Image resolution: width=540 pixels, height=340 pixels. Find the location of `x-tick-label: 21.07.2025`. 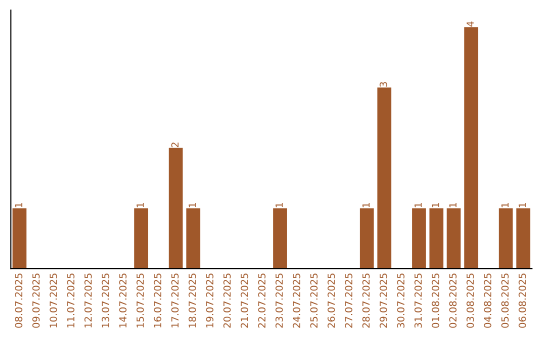

x-tick-label: 21.07.2025 is located at coordinates (244, 301).